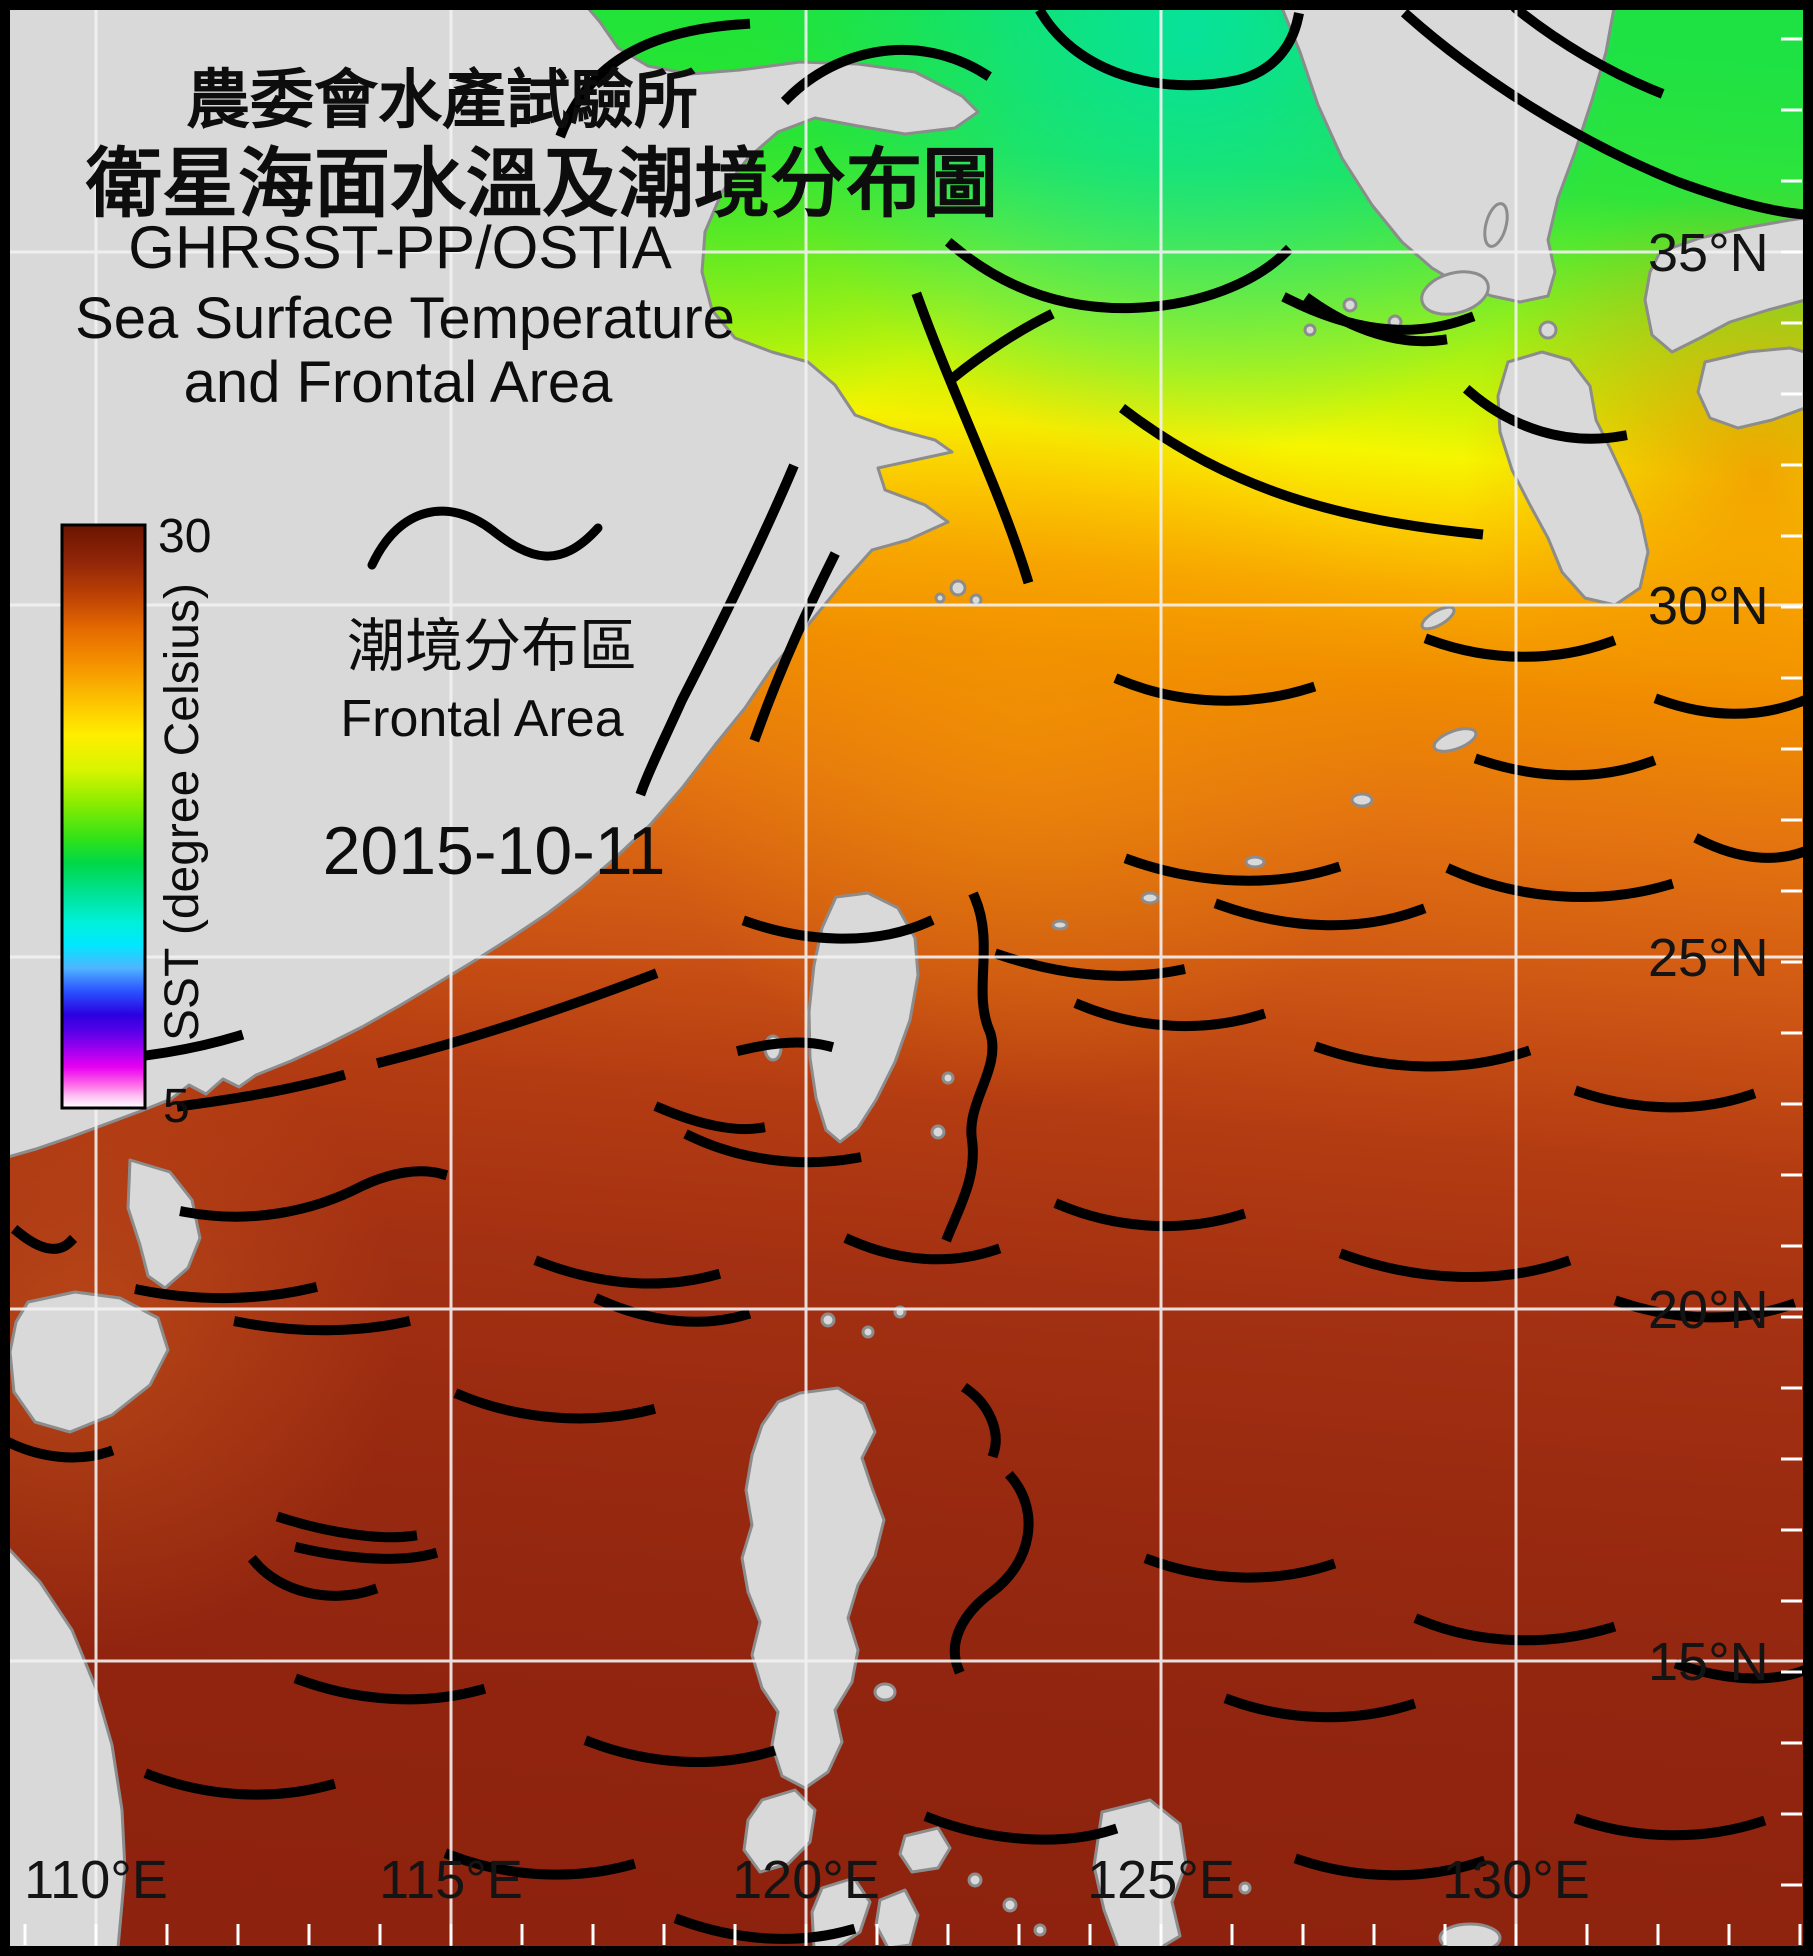 Image resolution: width=1813 pixels, height=1956 pixels. I want to click on land-masbate, so click(925, 1850).